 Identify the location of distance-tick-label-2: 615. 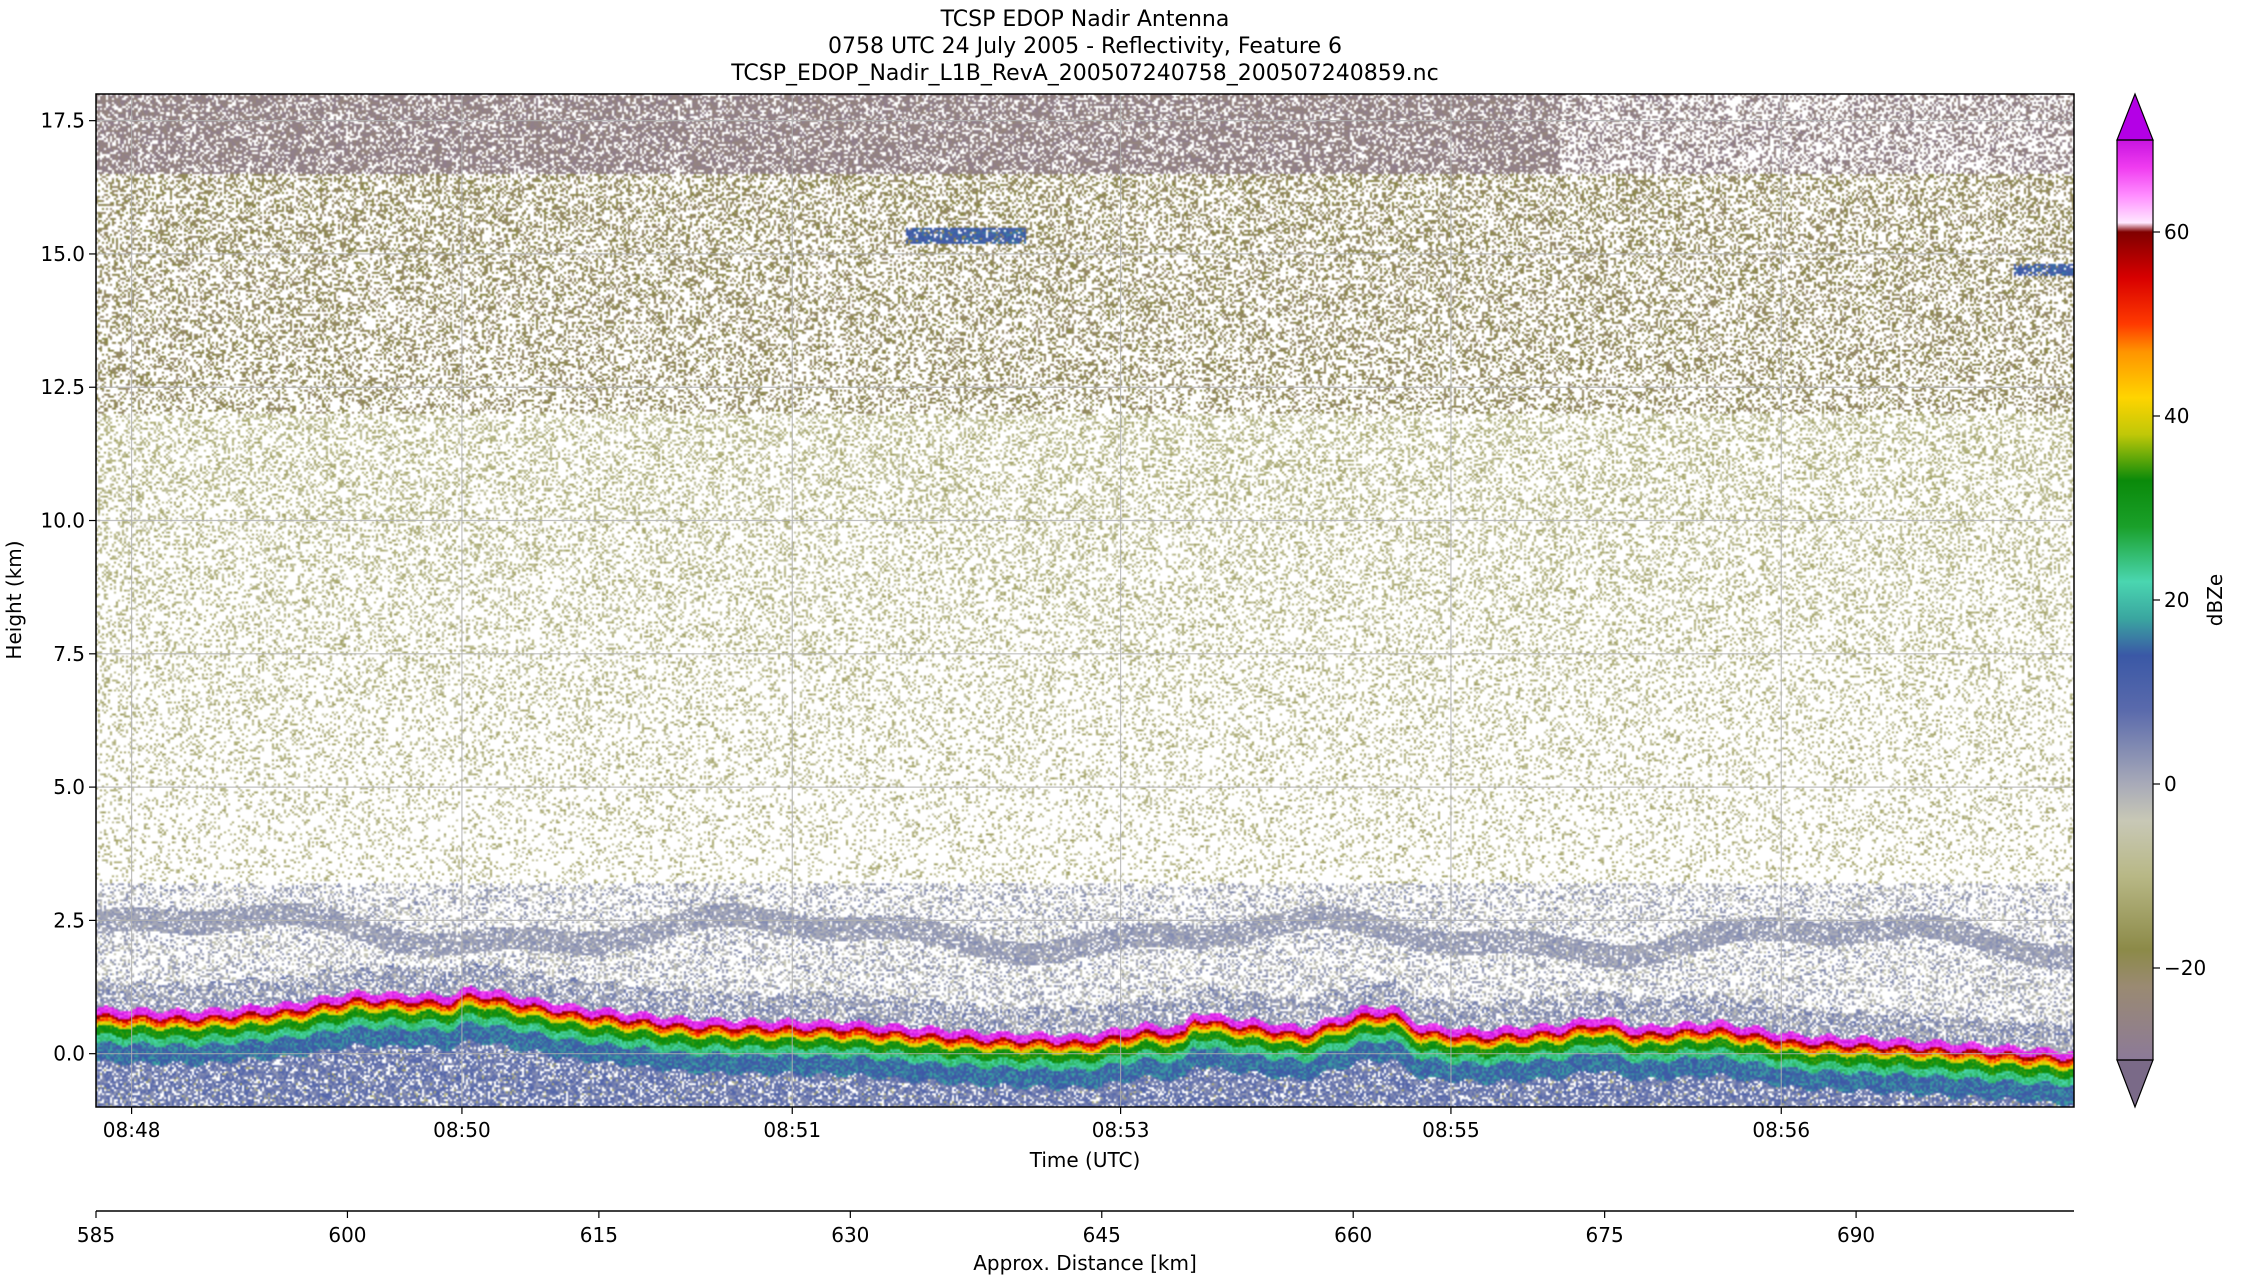
(599, 1235).